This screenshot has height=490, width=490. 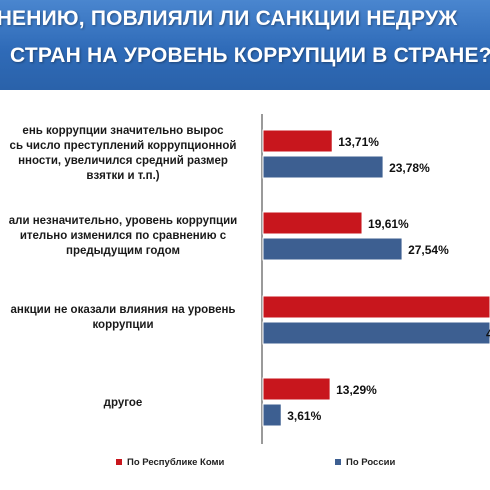 I want to click on category-label-4: другое, so click(x=123, y=403).